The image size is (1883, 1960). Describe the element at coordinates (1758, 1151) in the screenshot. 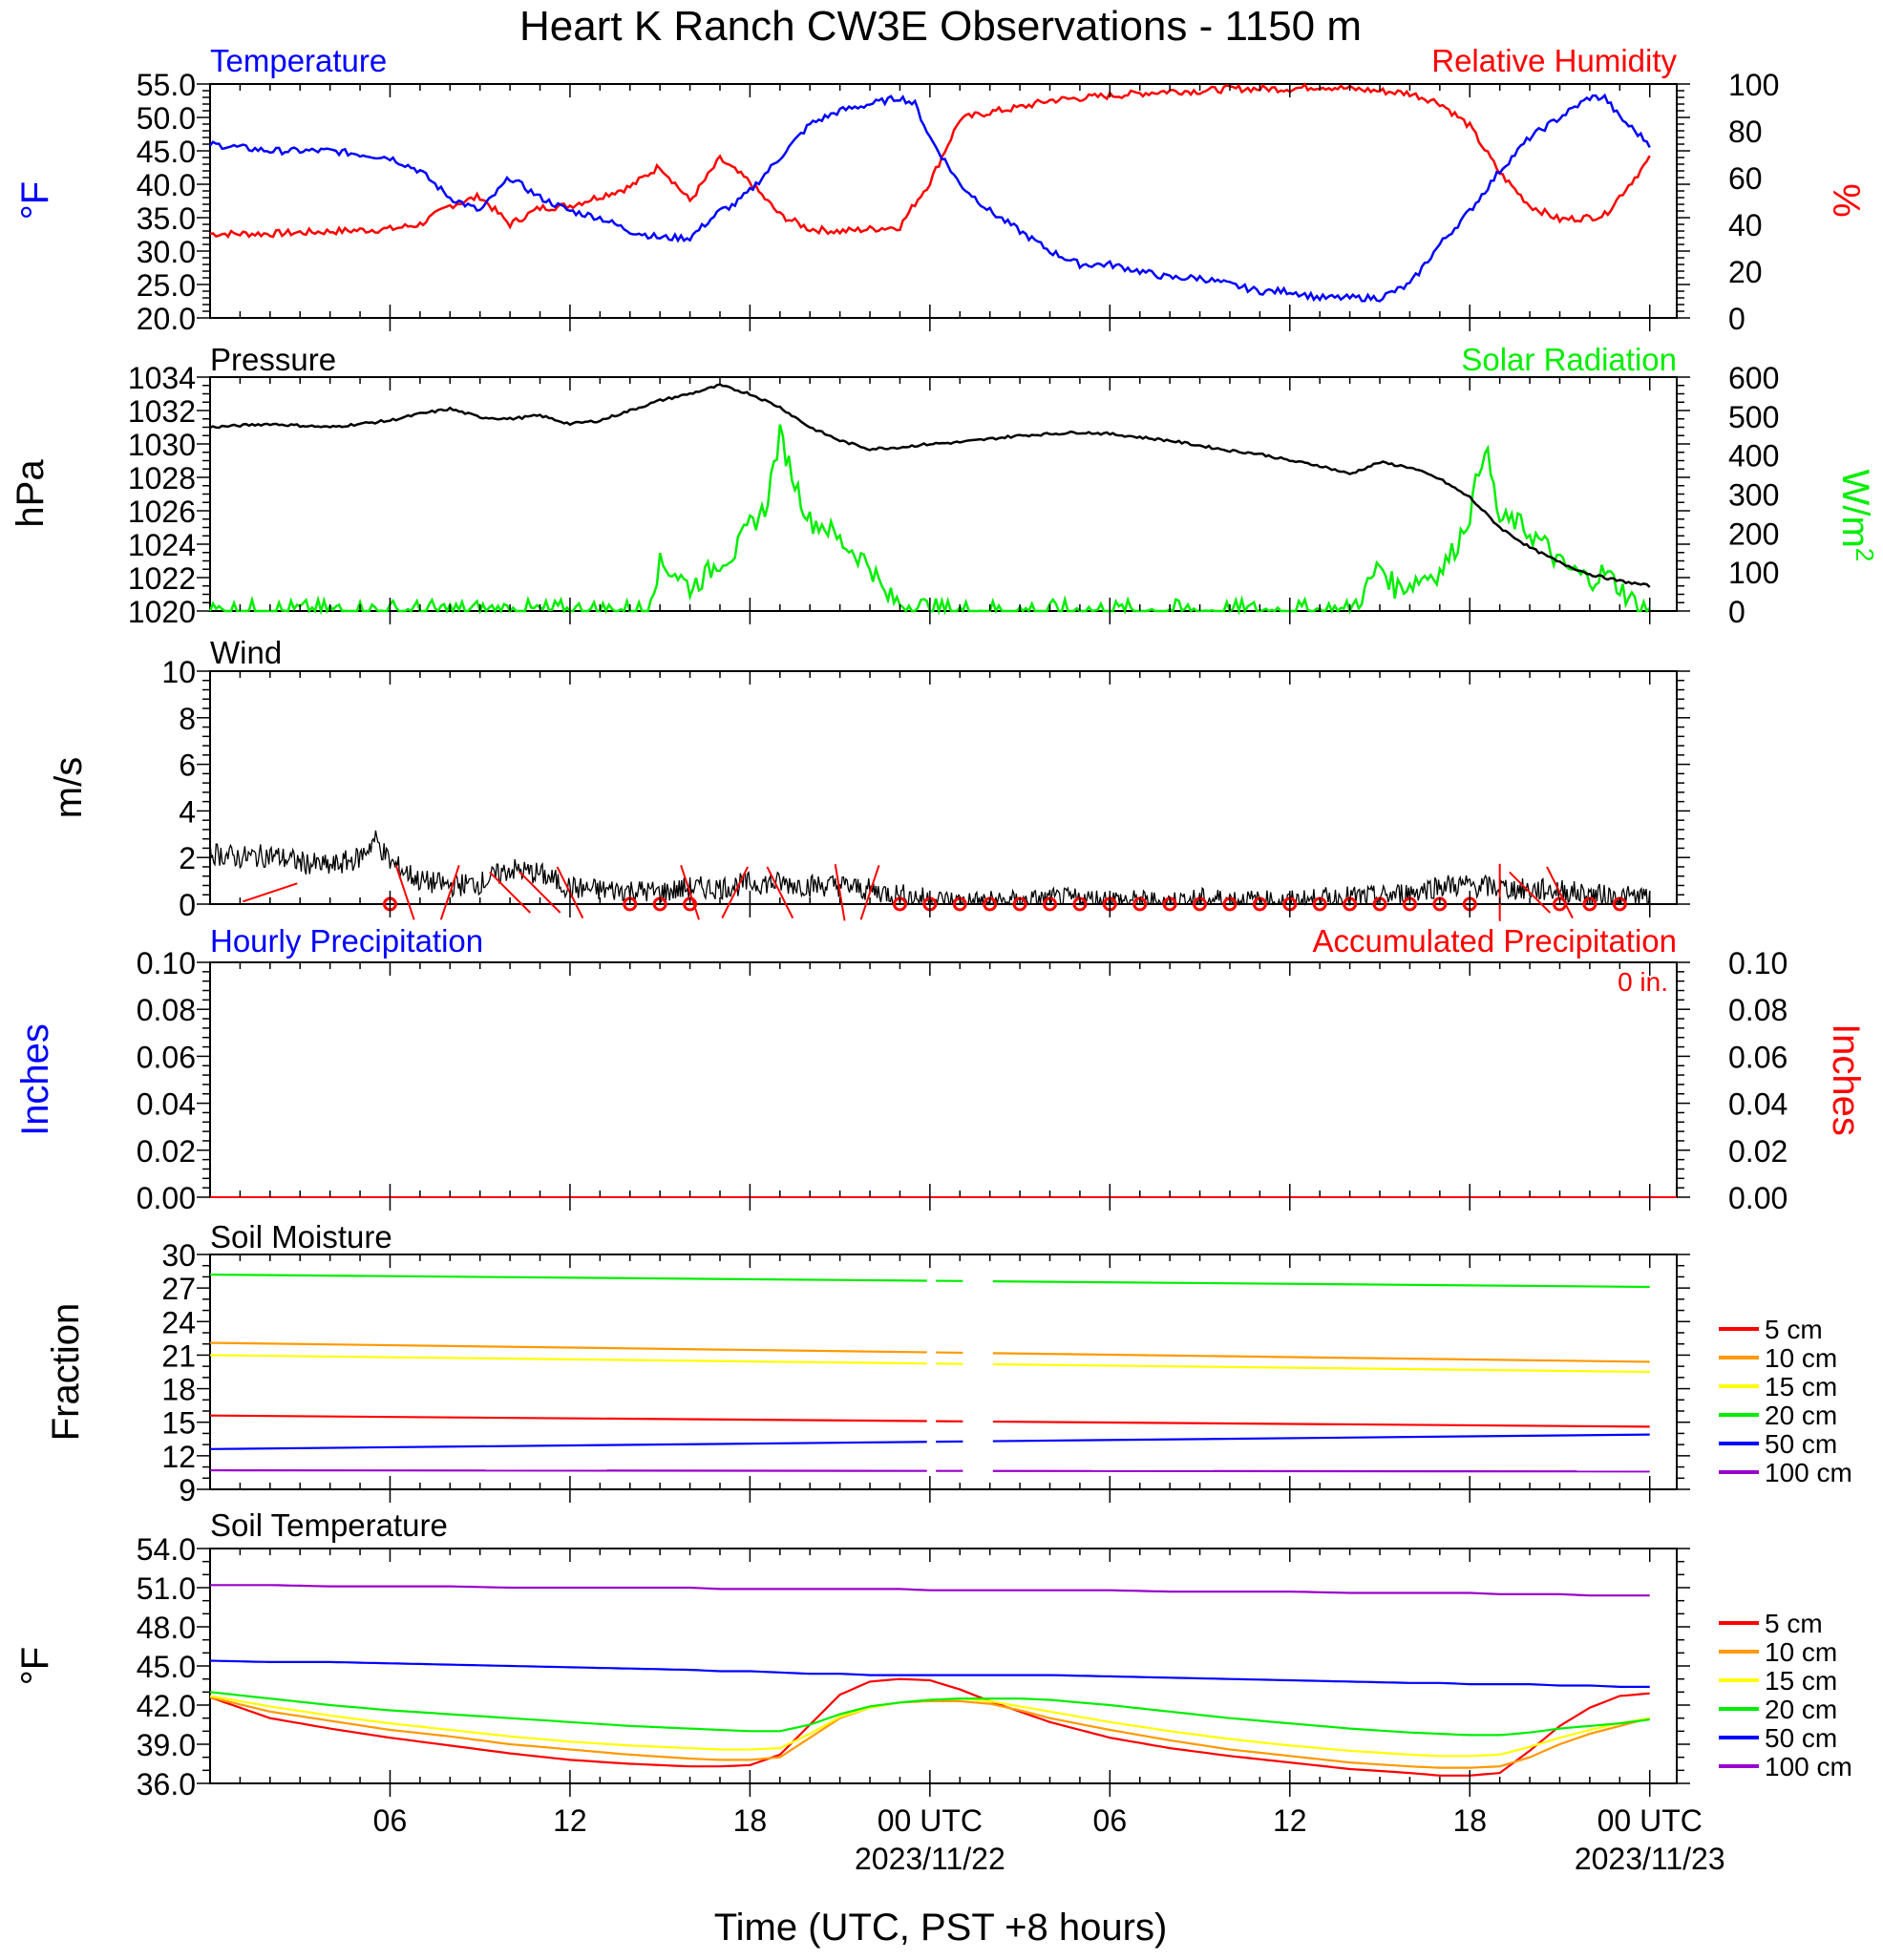

I see `y2-tick-label: 0.02` at that location.